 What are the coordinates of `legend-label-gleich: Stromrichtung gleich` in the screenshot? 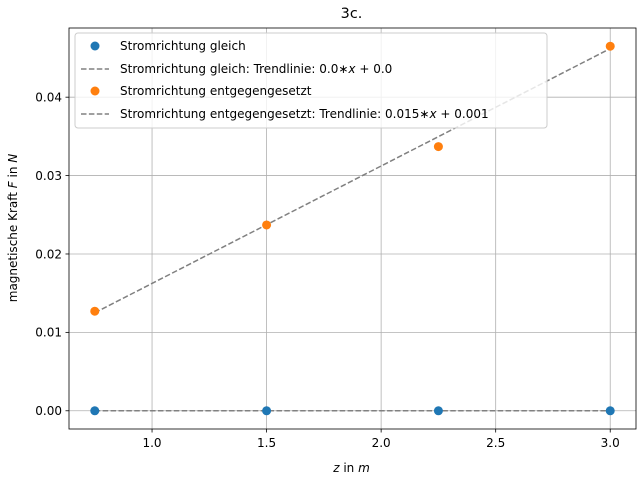 It's located at (183, 46).